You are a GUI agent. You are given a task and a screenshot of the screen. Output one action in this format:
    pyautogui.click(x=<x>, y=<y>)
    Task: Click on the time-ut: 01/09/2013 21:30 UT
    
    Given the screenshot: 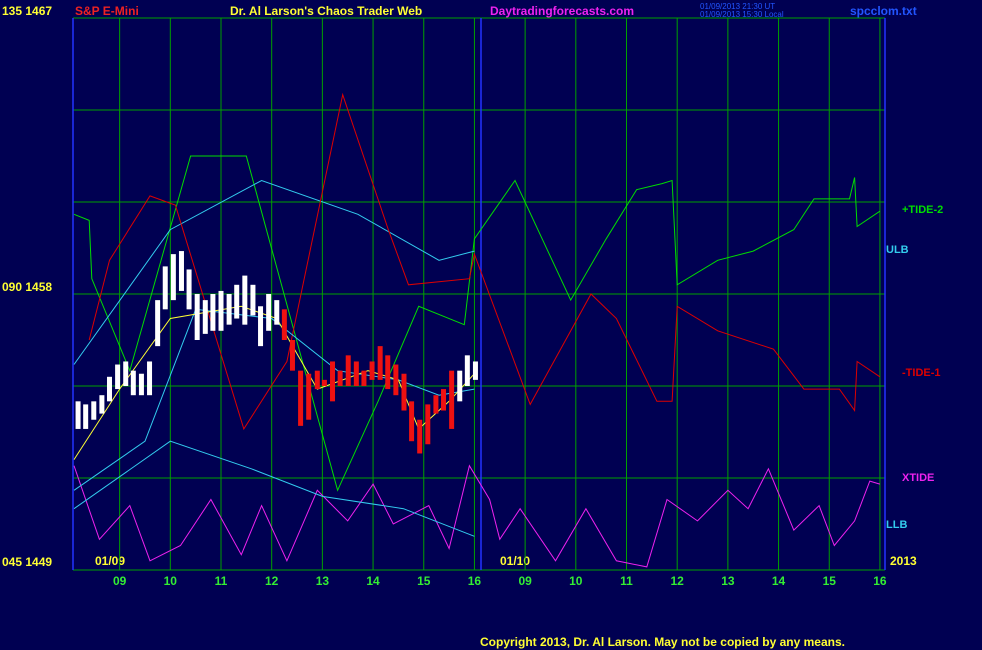 What is the action you would take?
    pyautogui.click(x=737, y=6)
    